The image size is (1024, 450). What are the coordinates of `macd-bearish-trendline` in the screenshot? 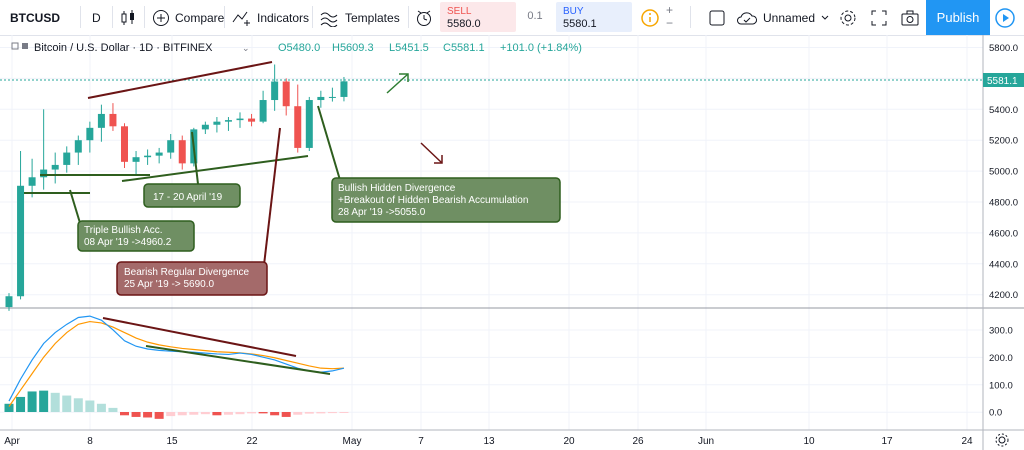 It's located at (199, 337).